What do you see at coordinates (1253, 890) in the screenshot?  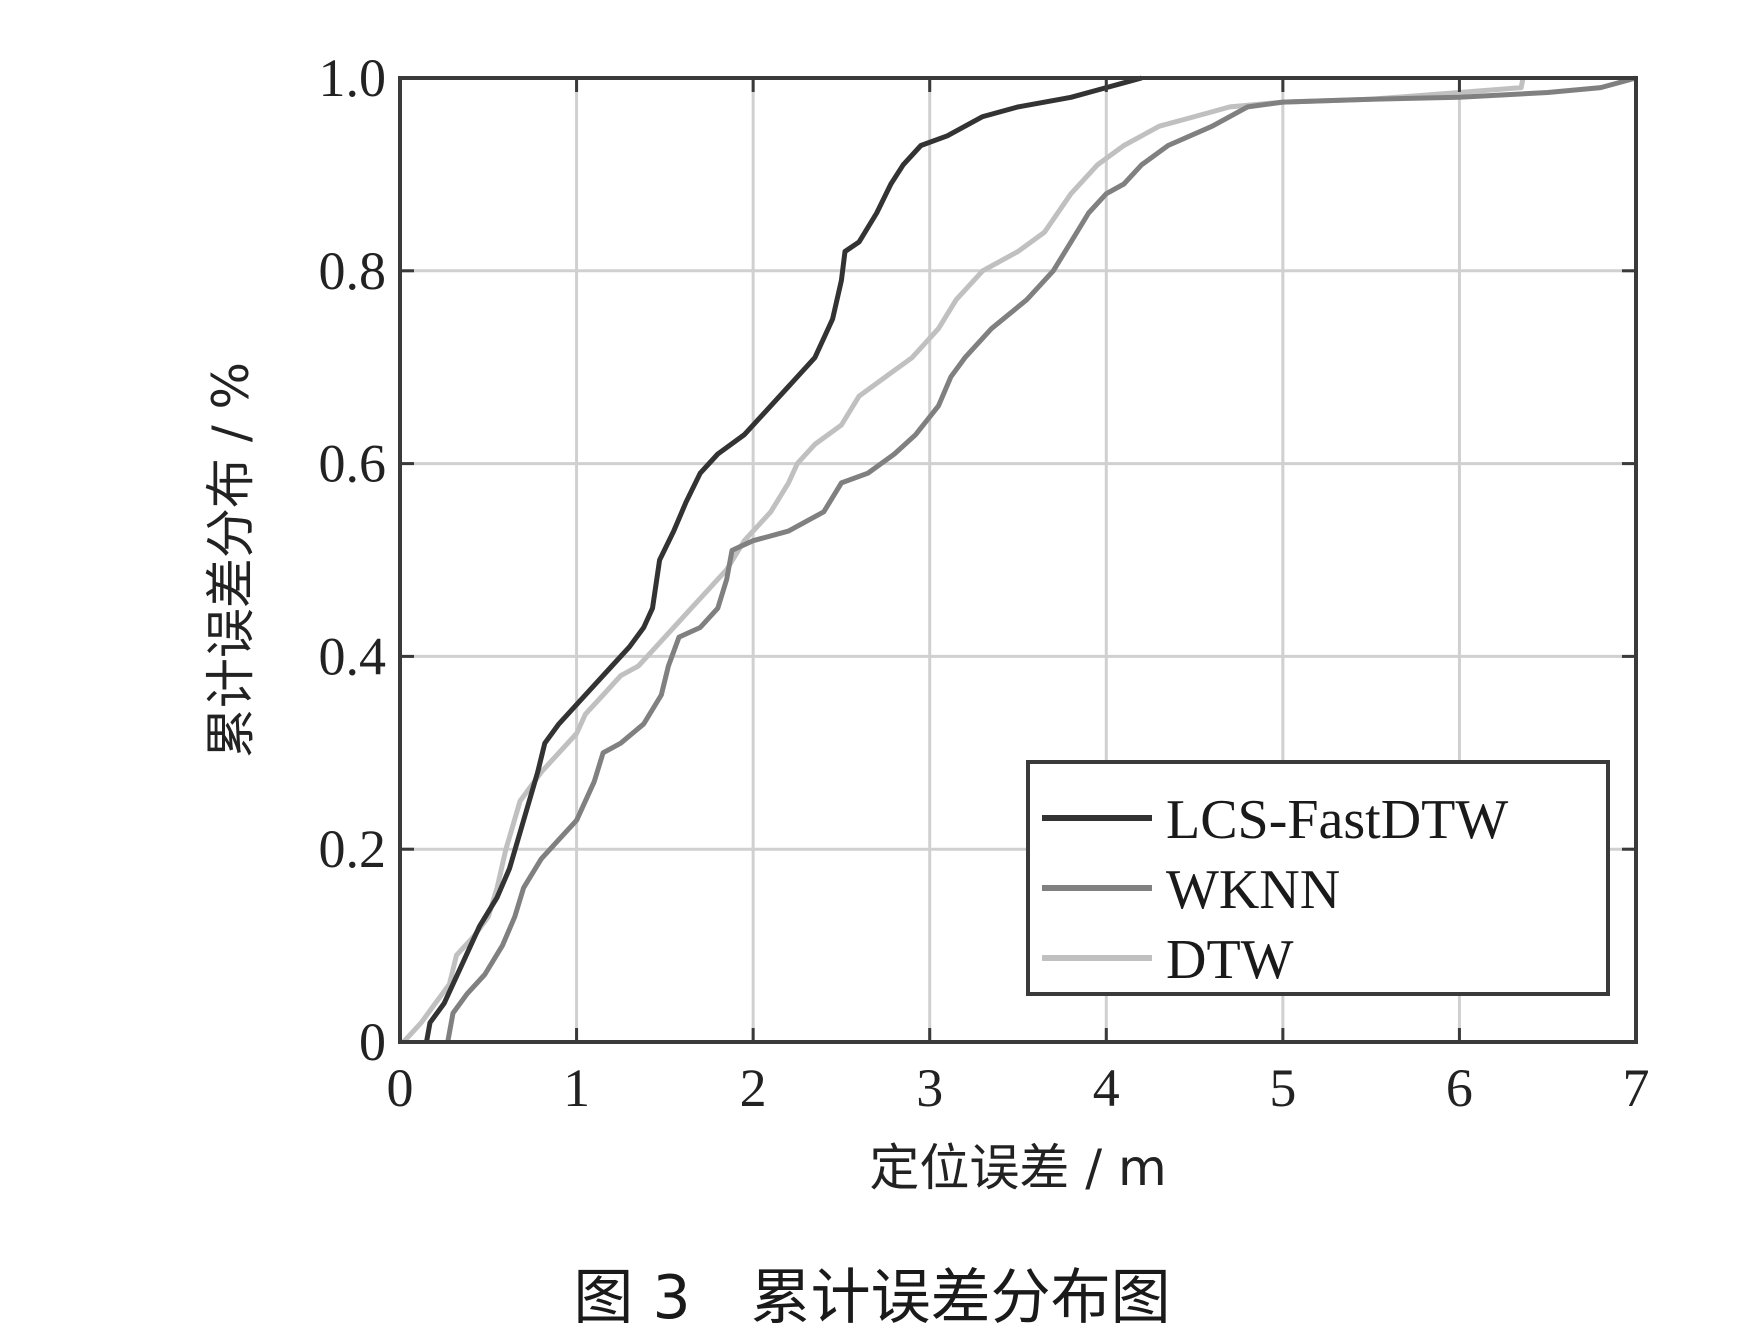 I see `legend-label: WKNN` at bounding box center [1253, 890].